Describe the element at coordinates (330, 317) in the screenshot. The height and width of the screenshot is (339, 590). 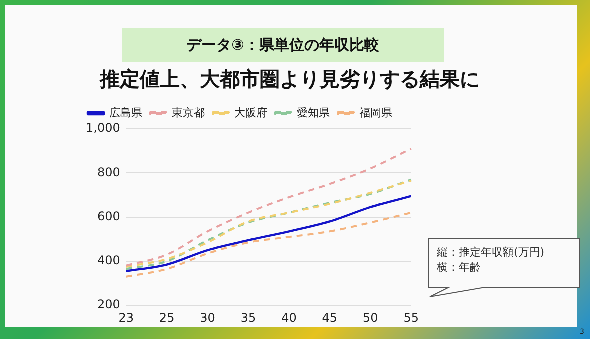
I see `x-tick-label: 45` at that location.